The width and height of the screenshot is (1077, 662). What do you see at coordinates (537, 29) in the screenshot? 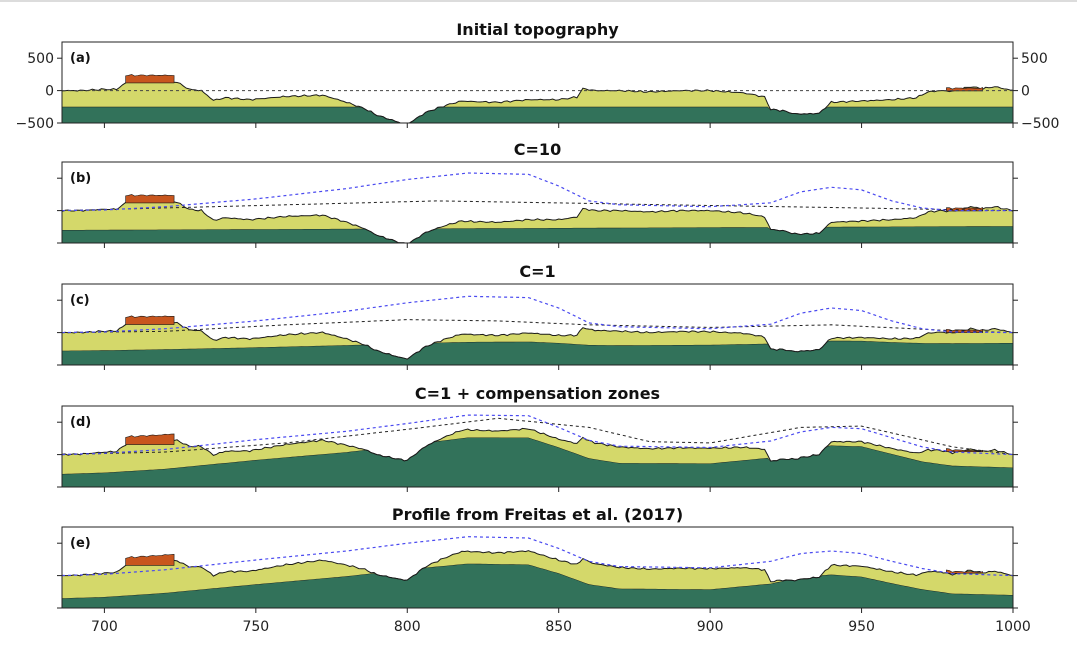
I see `panel-title: Initial topography` at bounding box center [537, 29].